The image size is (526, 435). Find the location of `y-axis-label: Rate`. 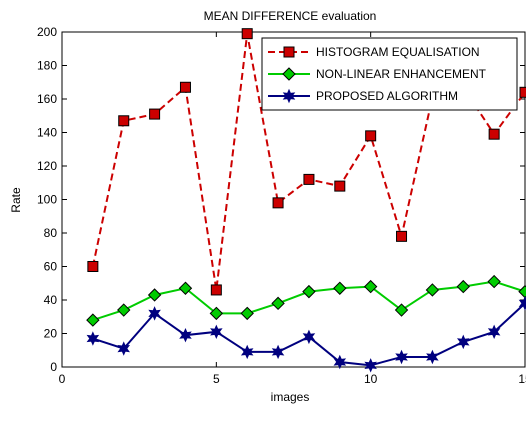

y-axis-label: Rate is located at coordinates (16, 200).